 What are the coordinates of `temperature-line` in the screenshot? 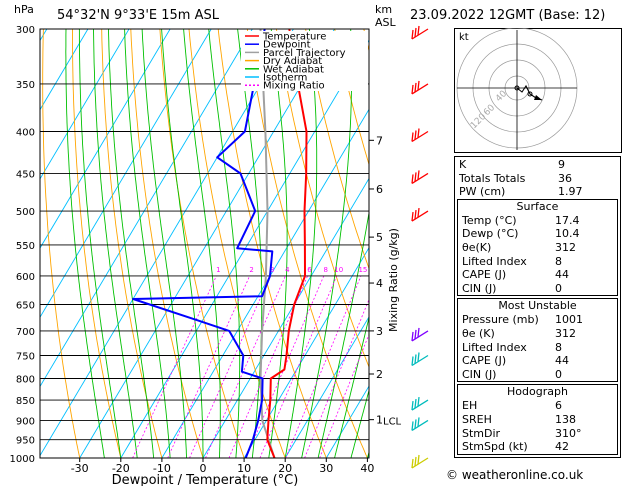 It's located at (287, 243).